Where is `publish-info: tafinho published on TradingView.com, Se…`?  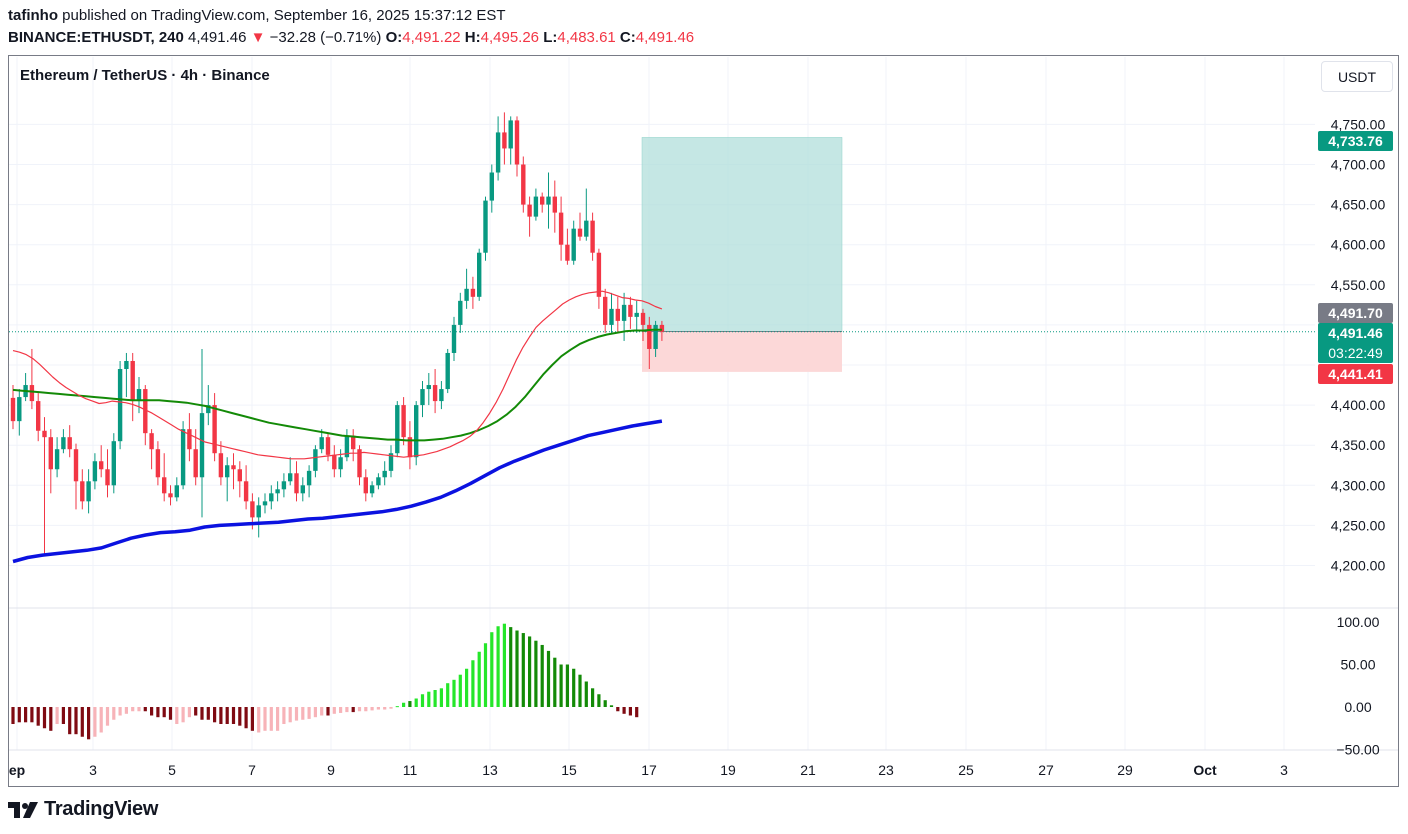
publish-info: tafinho published on TradingView.com, Se… is located at coordinates (257, 16).